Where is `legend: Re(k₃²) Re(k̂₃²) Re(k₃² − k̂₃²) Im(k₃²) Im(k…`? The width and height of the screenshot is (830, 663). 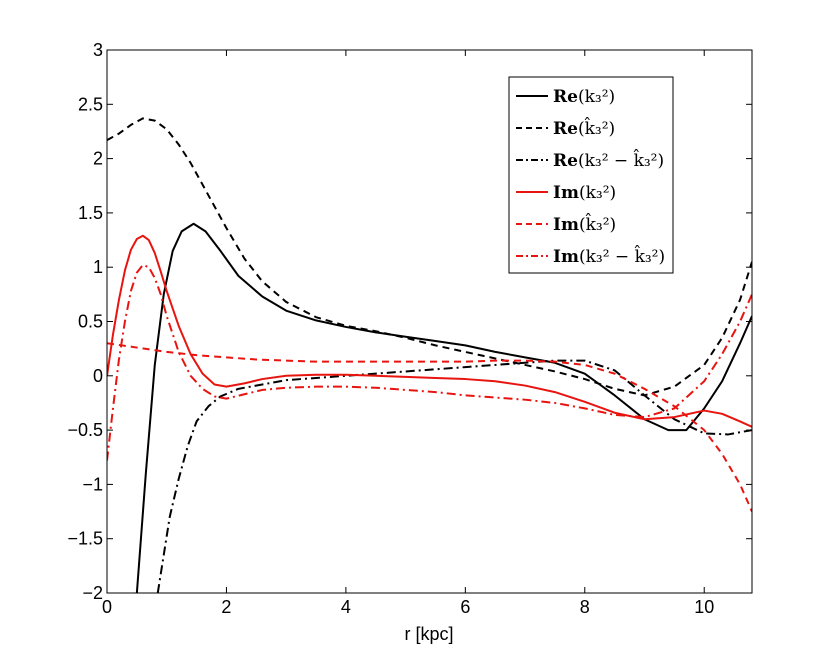
legend: Re(k₃²) Re(k̂₃²) Re(k₃² − k̂₃²) Im(k₃²) Im(k… is located at coordinates (591, 175).